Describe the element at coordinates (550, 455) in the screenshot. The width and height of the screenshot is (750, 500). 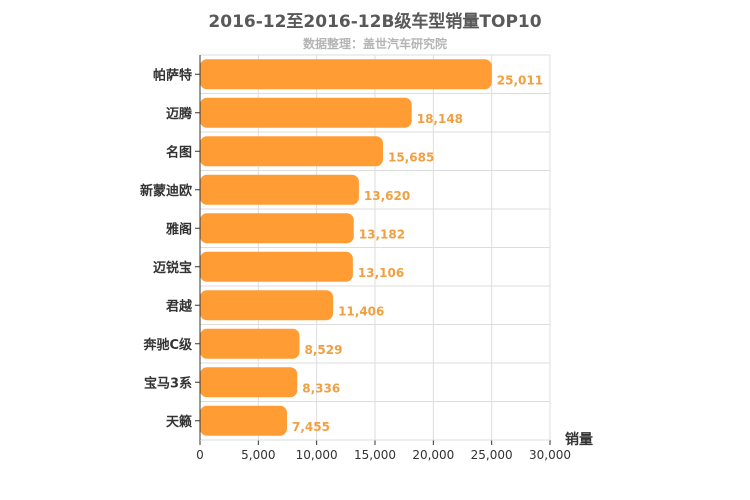
I see `x-tick-label: 30,000` at that location.